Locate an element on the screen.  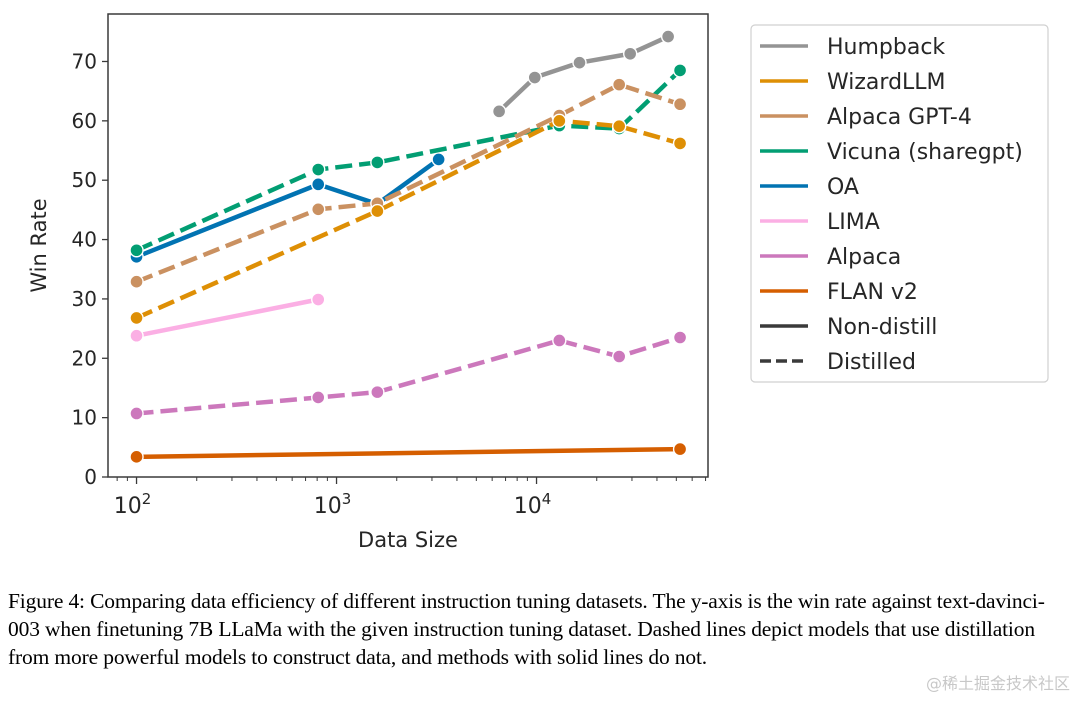
series-lima is located at coordinates (227, 317).